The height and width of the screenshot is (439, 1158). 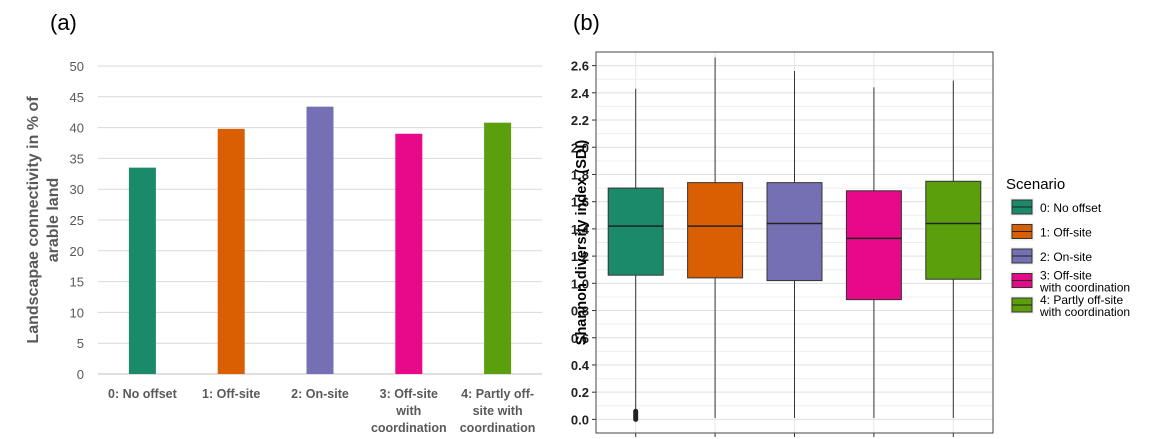 I want to click on panel-label-b: (b), so click(x=586, y=22).